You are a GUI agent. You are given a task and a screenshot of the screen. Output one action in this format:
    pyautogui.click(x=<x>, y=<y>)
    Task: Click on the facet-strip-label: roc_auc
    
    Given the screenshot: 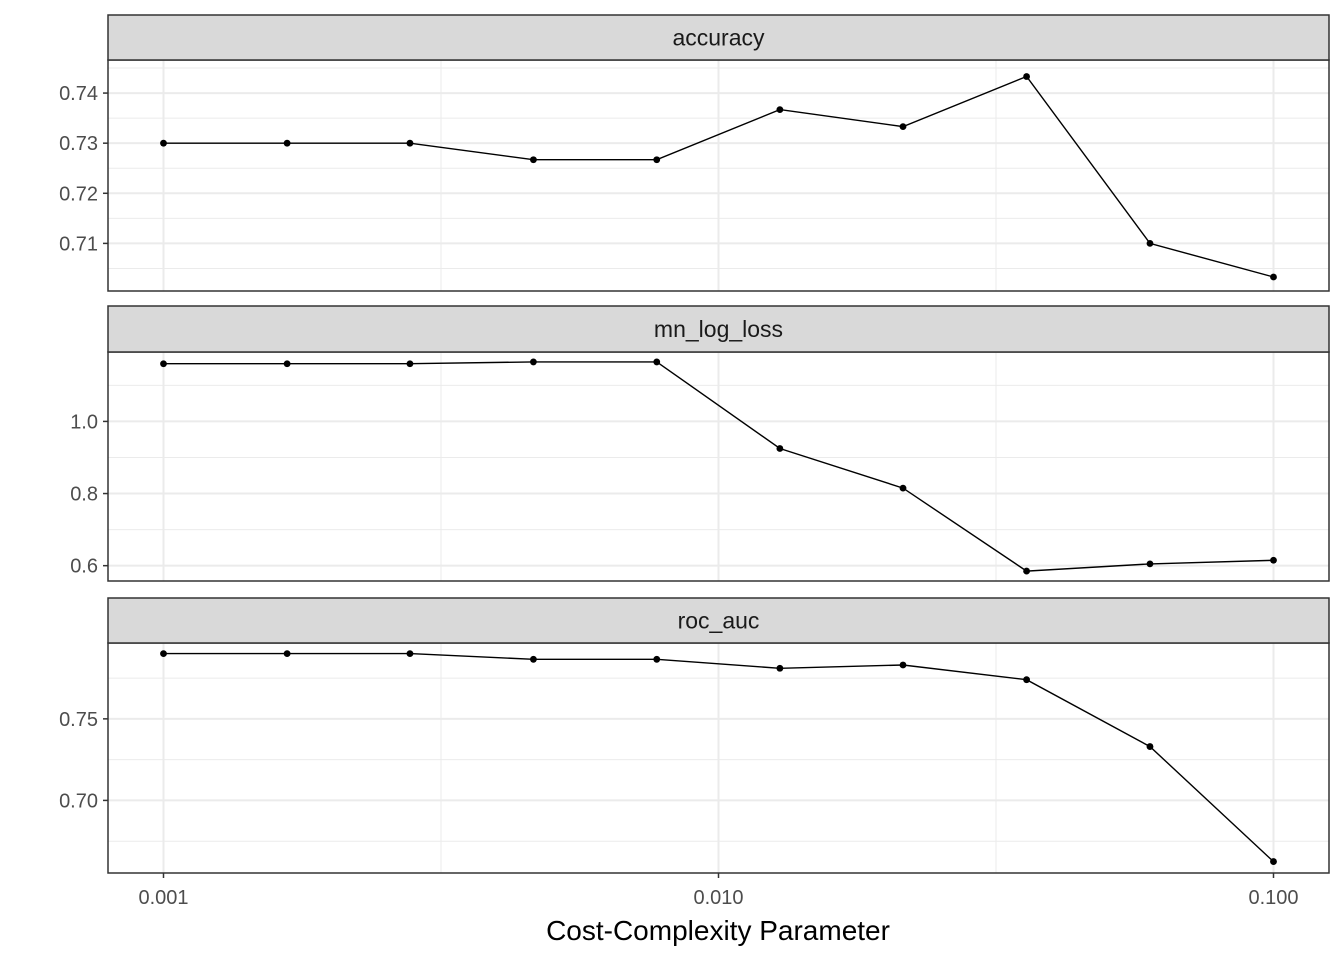 What is the action you would take?
    pyautogui.click(x=719, y=621)
    